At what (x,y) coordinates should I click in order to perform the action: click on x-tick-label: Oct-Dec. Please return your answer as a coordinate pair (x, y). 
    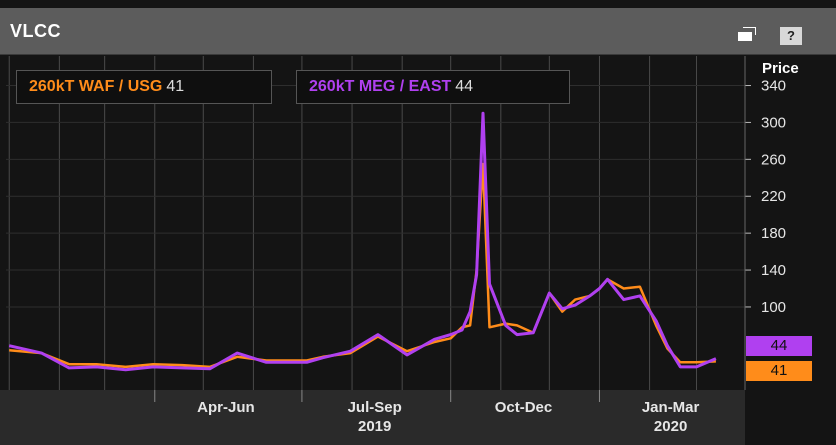
    Looking at the image, I should click on (524, 407).